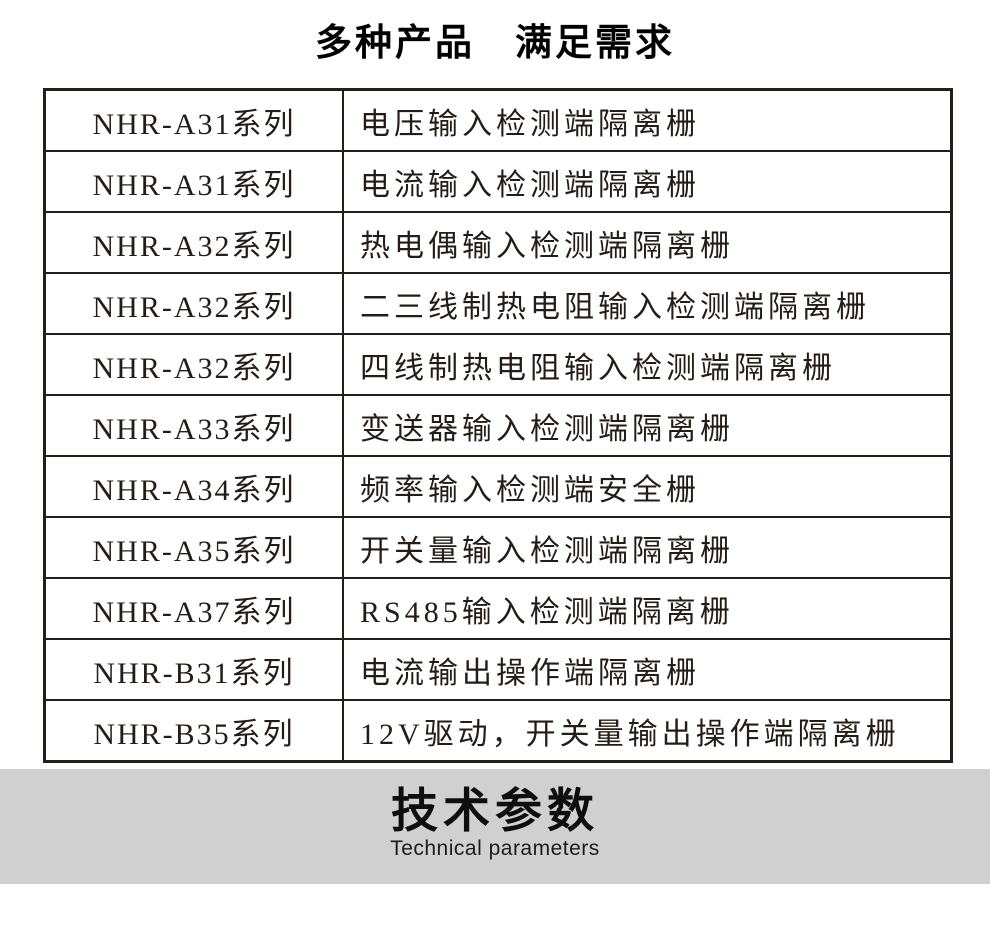 This screenshot has height=926, width=990. What do you see at coordinates (193, 486) in the screenshot?
I see `series-cell: NHR-A34系列` at bounding box center [193, 486].